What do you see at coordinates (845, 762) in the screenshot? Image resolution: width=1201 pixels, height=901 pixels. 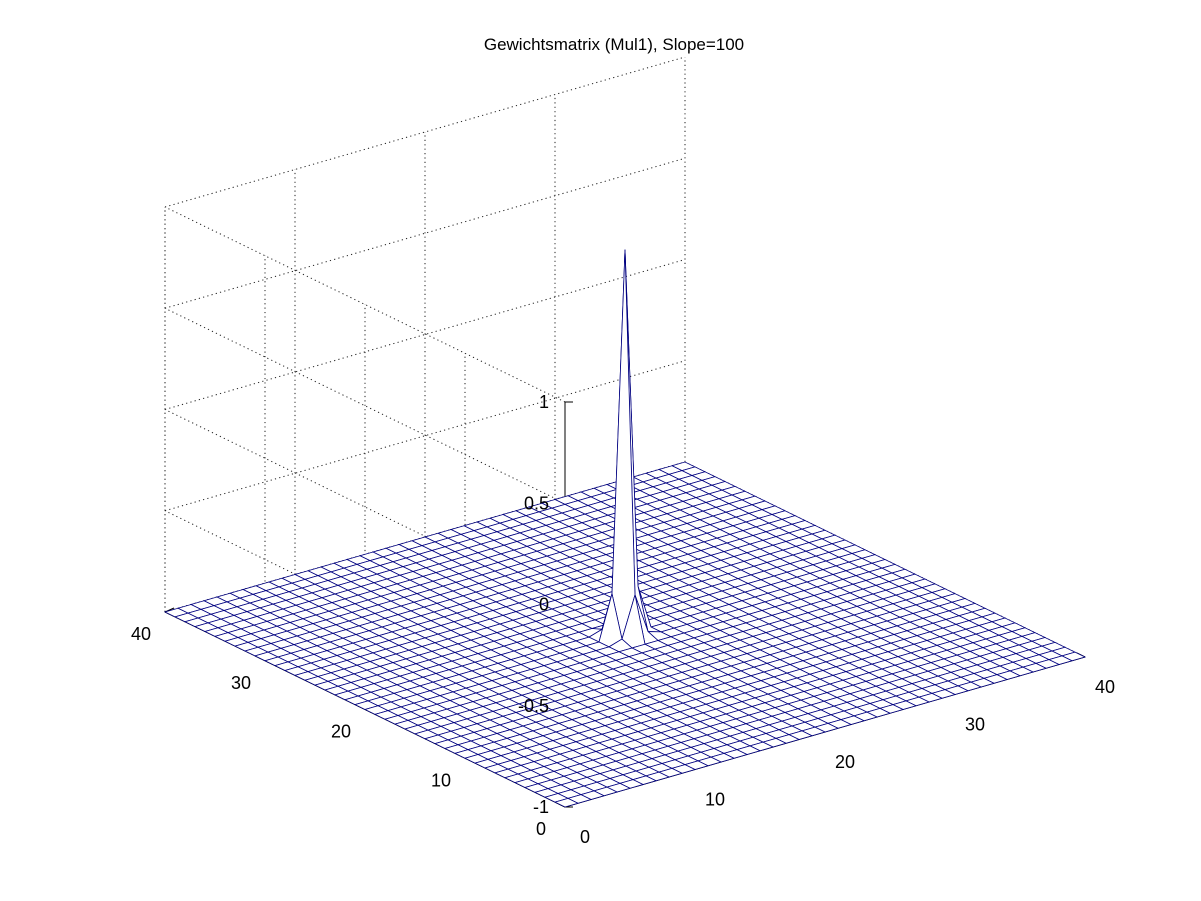 I see `x-tick-label: 20` at bounding box center [845, 762].